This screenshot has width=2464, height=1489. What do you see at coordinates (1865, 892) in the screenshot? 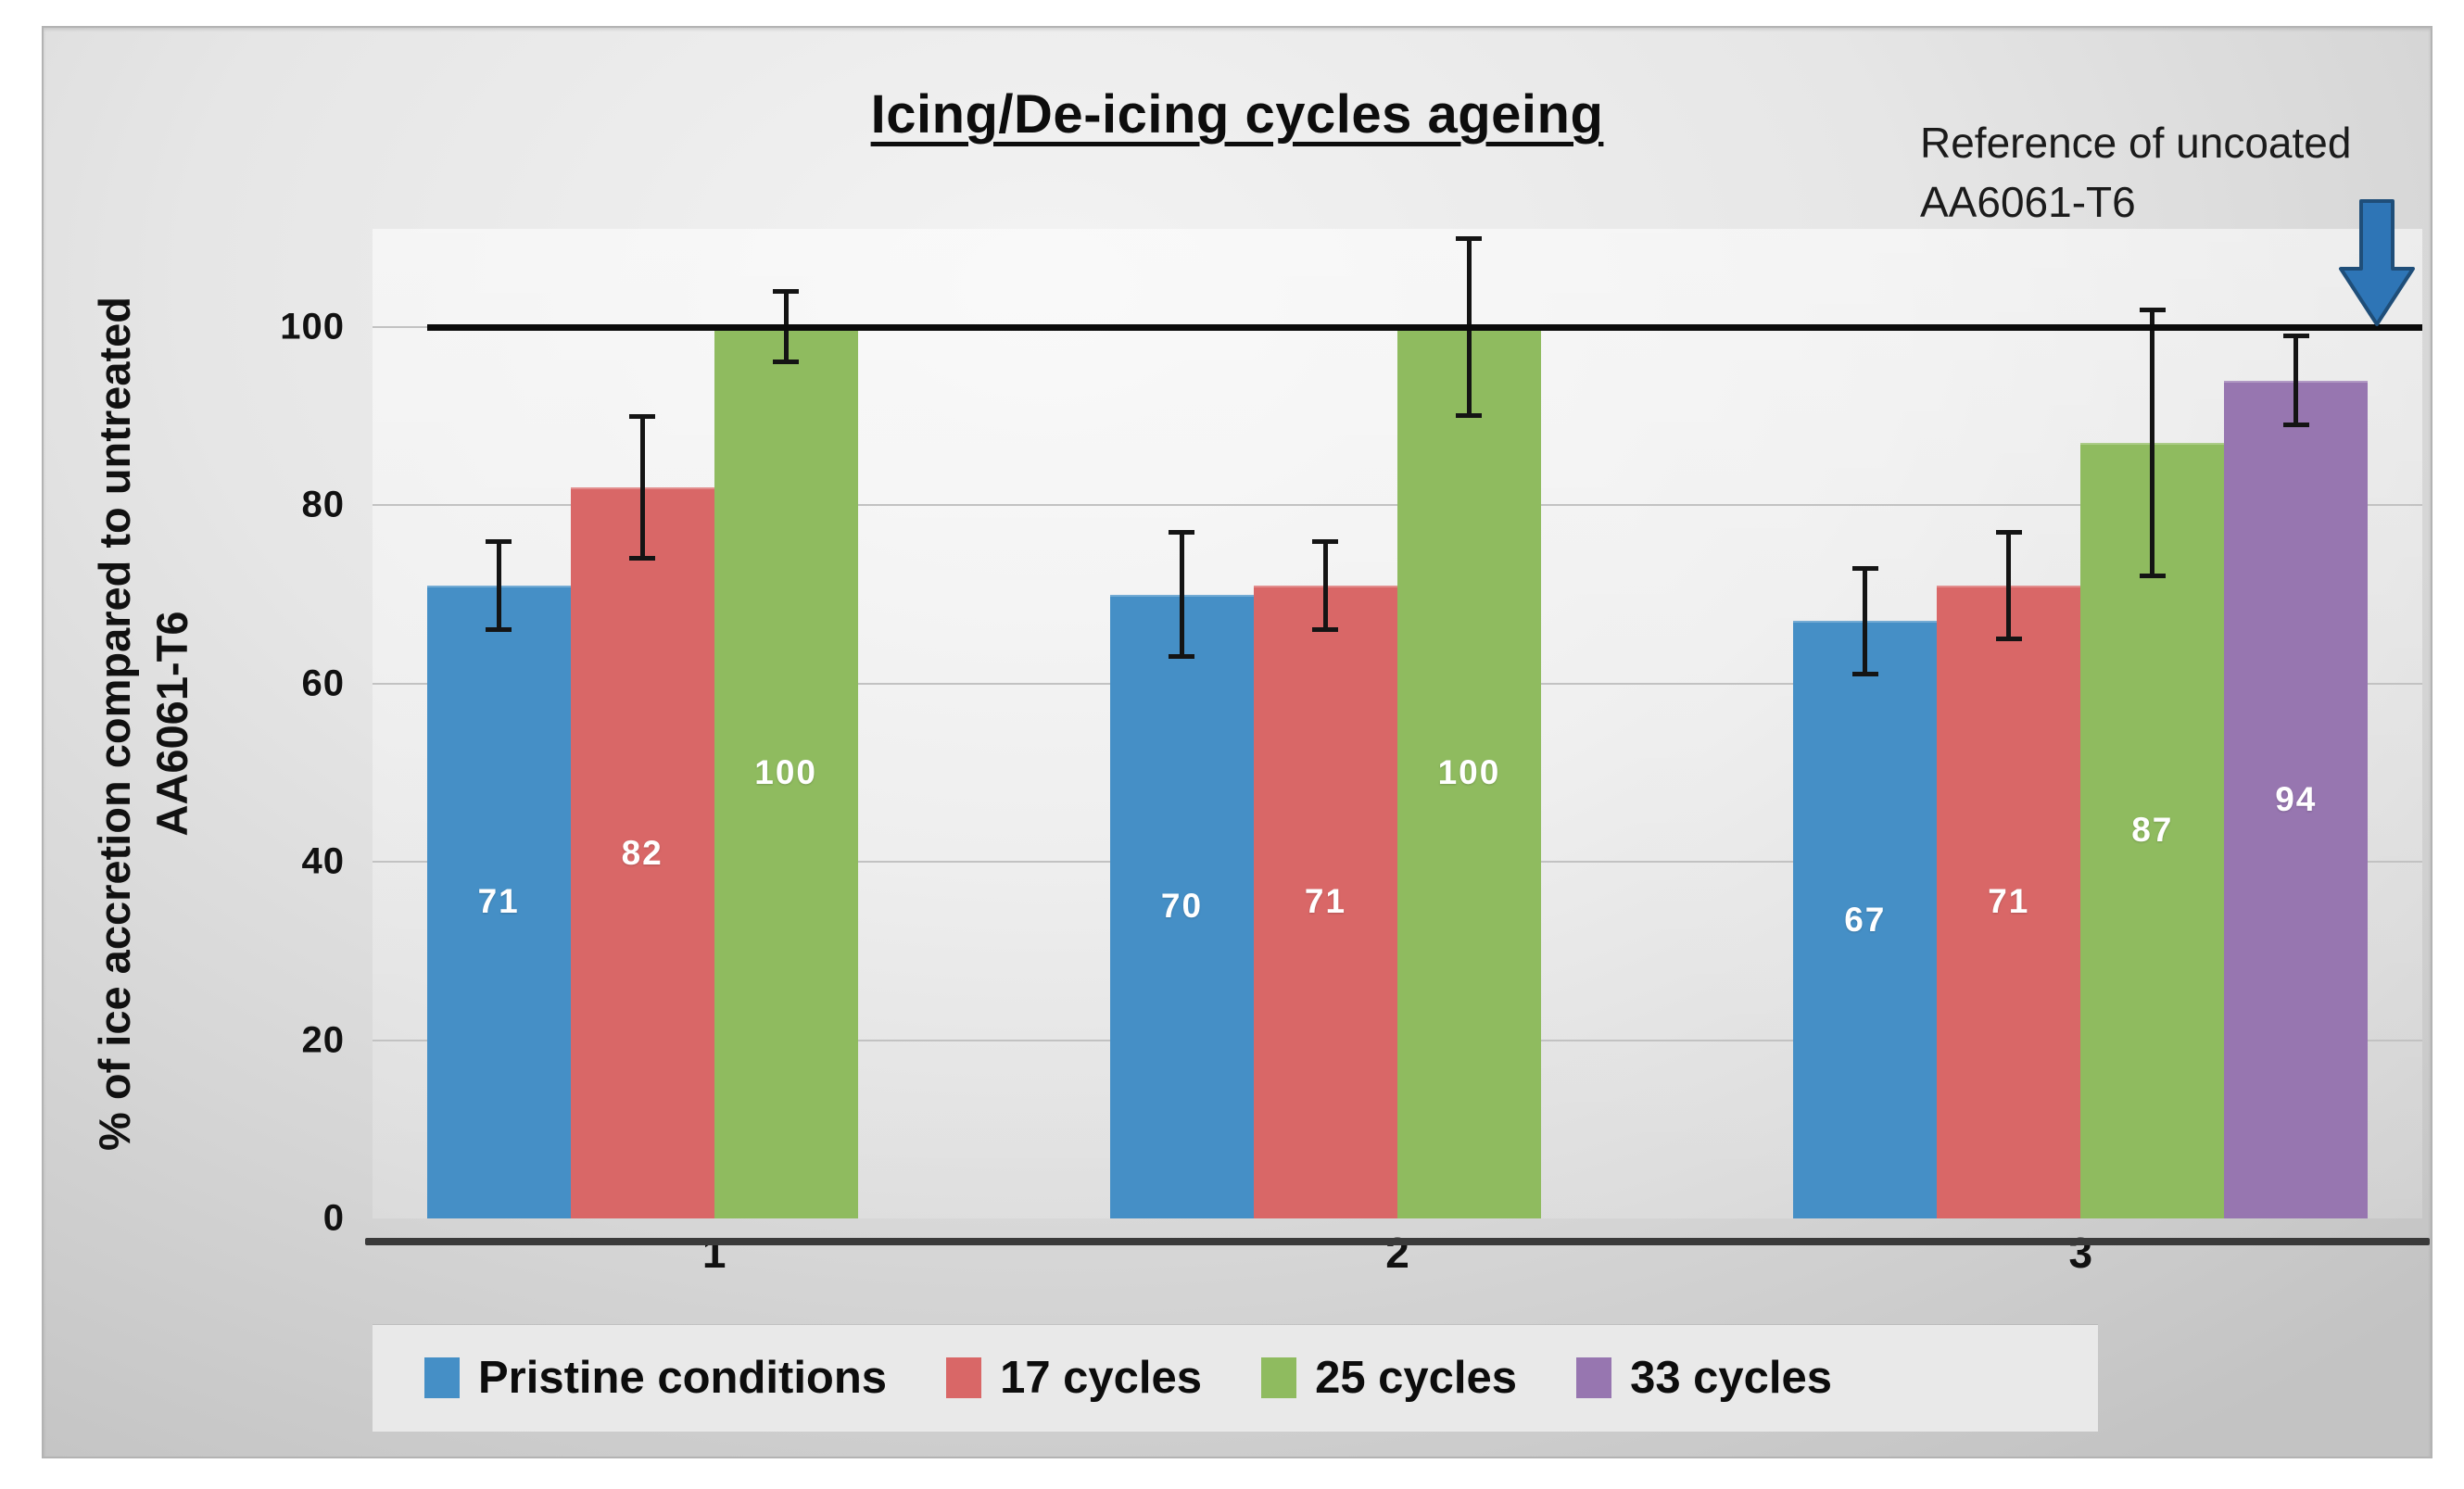
I see `bar-pristine-conditions-cat3: 67` at bounding box center [1865, 892].